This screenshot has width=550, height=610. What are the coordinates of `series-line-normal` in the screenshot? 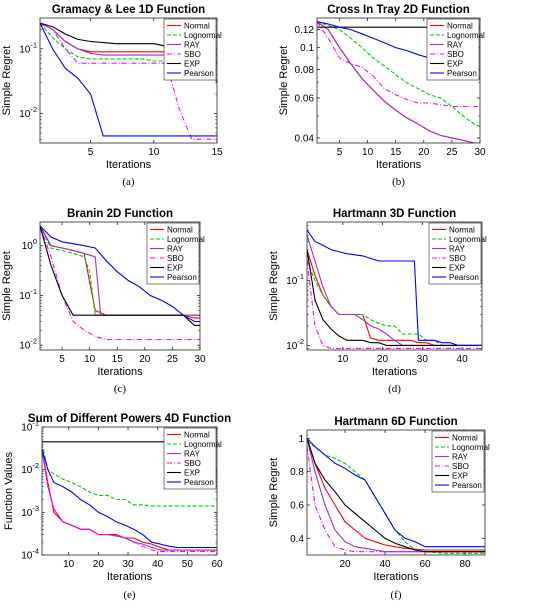 It's located at (396, 494).